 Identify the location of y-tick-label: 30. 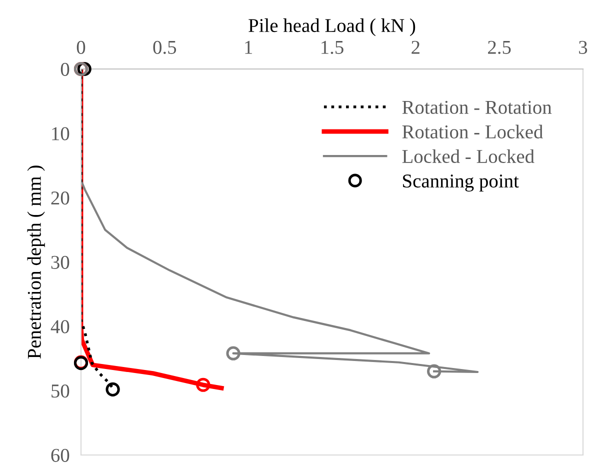
(60, 262).